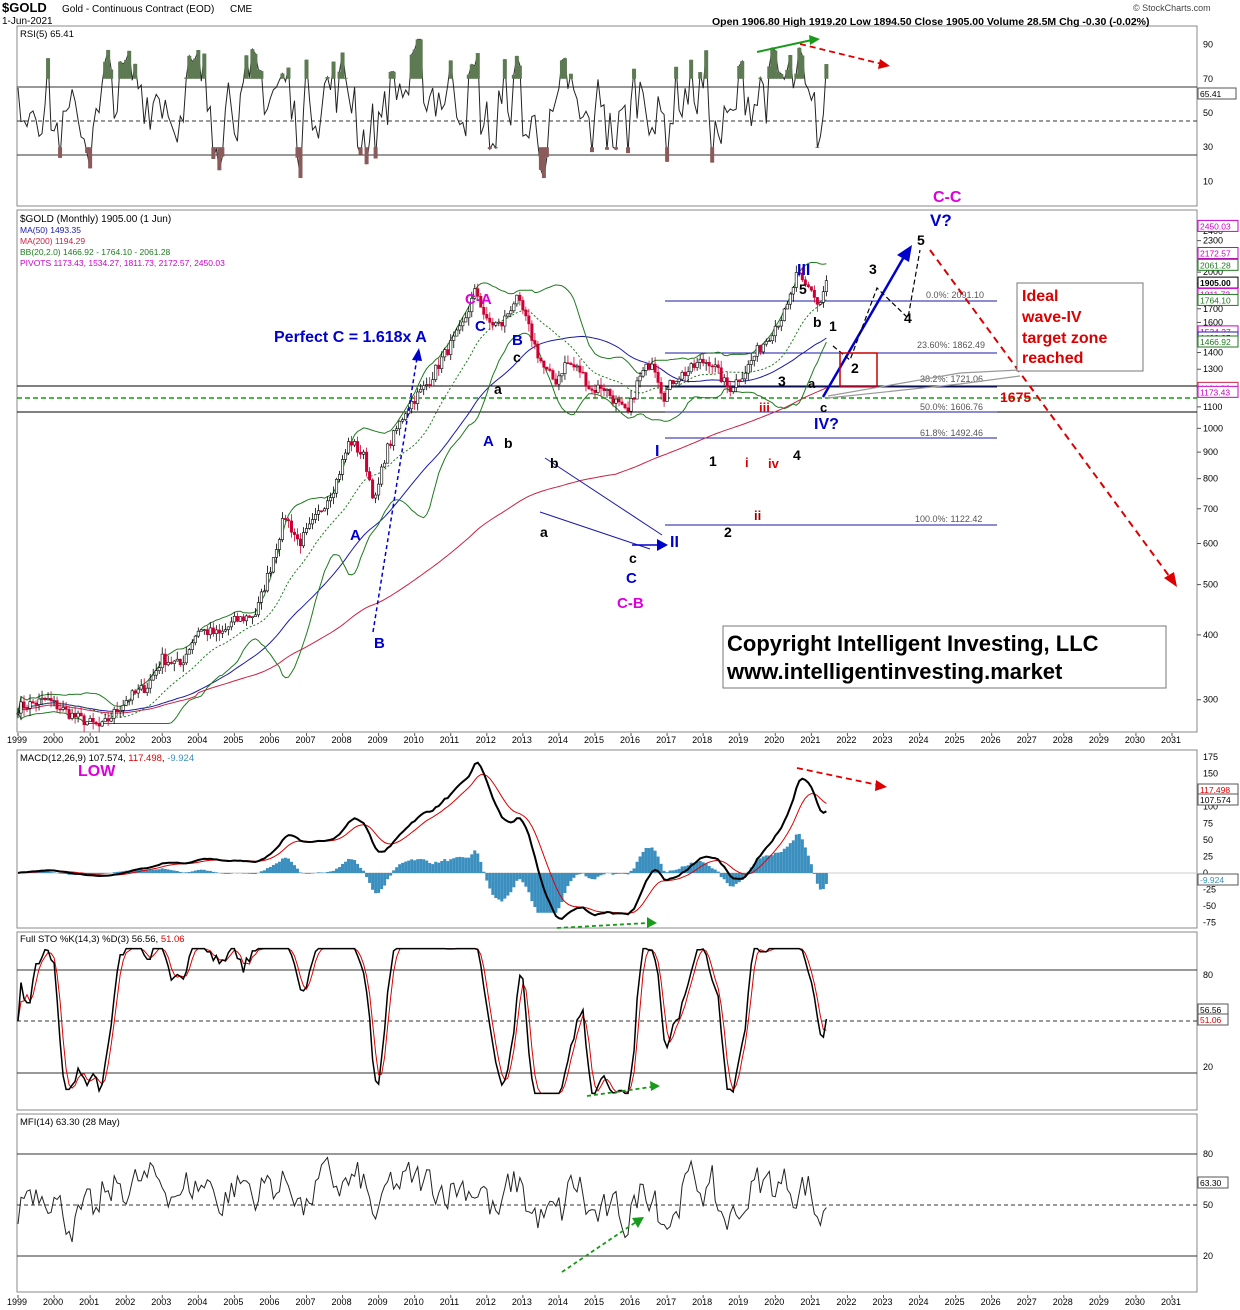 Image resolution: width=1240 pixels, height=1310 pixels. Describe the element at coordinates (1208, 79) in the screenshot. I see `rsi-tick-label: 70` at that location.